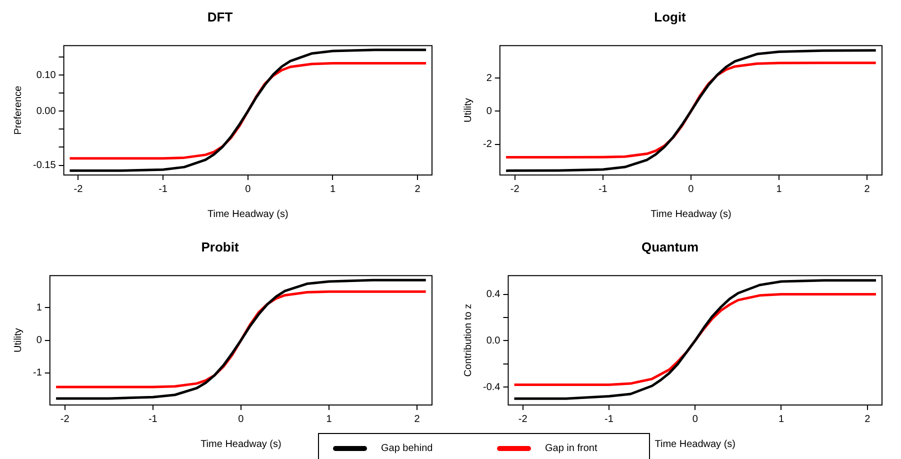  I want to click on y-tick-label: -1, so click(37, 373).